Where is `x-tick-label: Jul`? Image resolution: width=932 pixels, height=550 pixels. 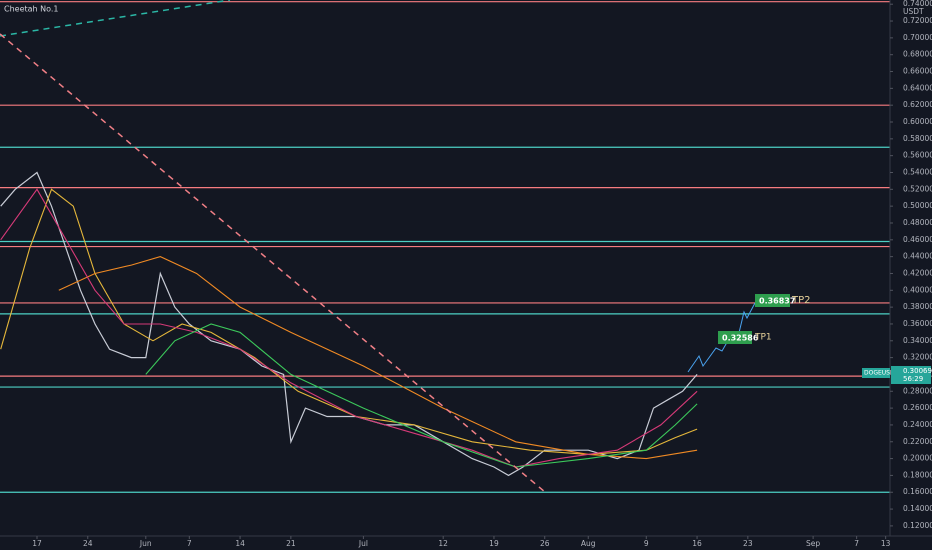 x-tick-label: Jul is located at coordinates (363, 543).